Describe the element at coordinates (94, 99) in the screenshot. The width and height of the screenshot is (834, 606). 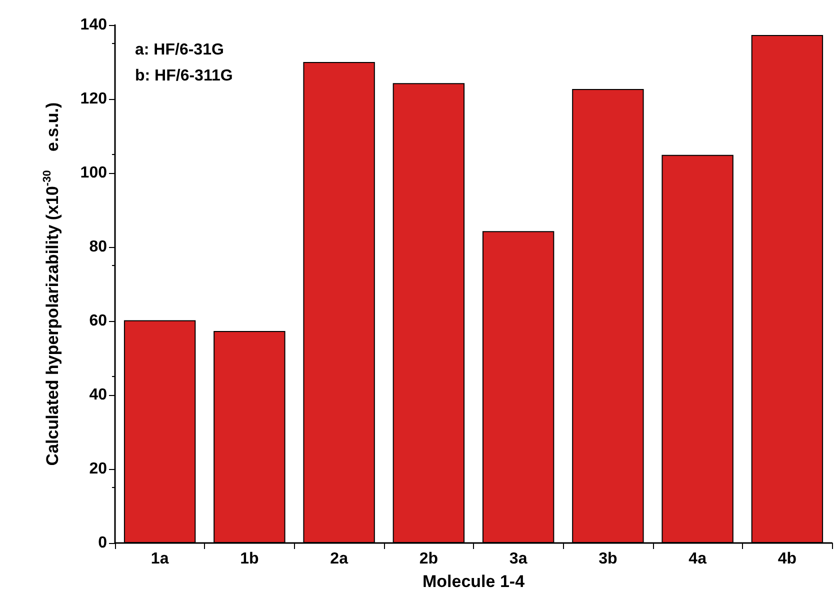
I see `y-tick-label: 120` at that location.